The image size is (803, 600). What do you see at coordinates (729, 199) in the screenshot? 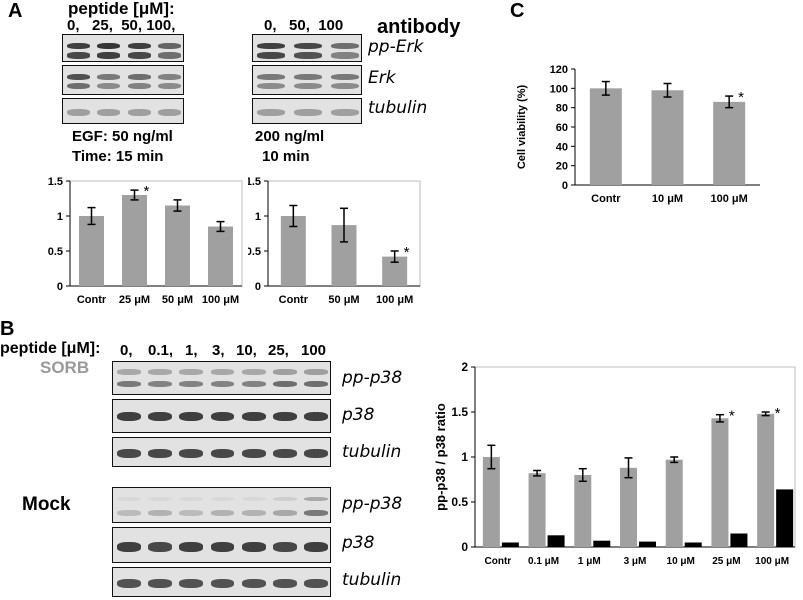
I see `x-category-label: 100 μM` at bounding box center [729, 199].